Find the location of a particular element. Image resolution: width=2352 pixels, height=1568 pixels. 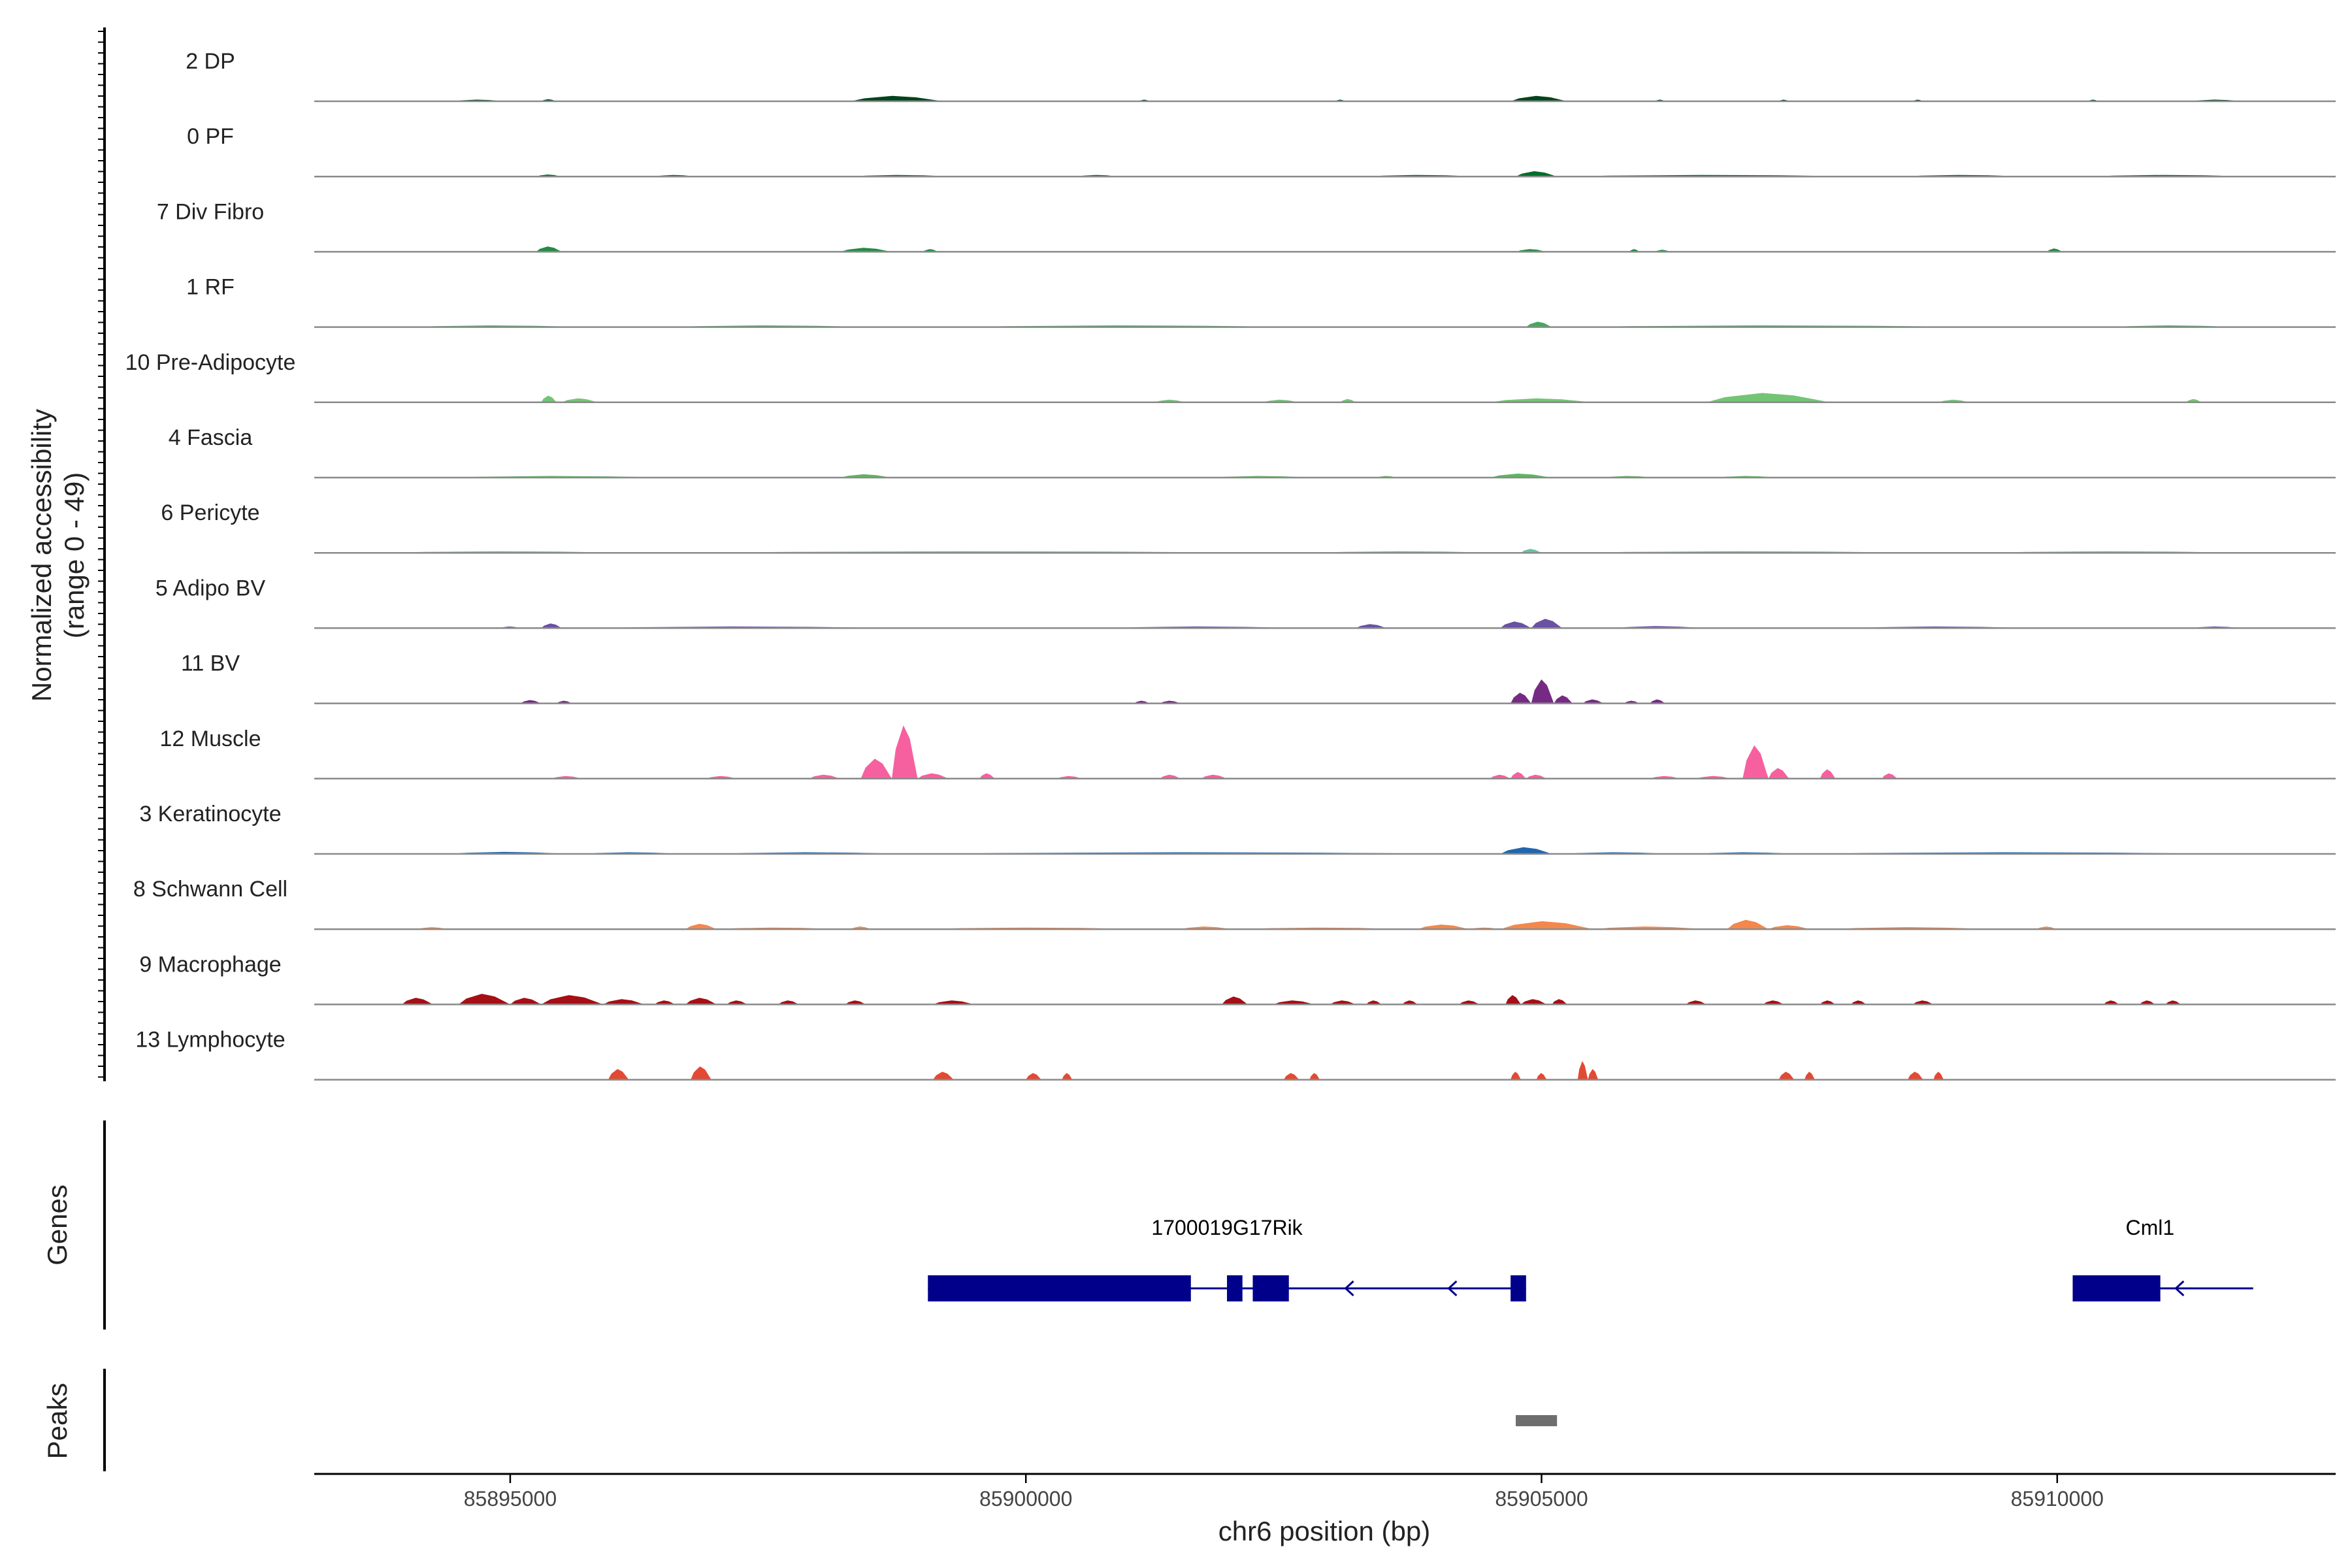

gene-label: Cml1 is located at coordinates (2150, 1227).